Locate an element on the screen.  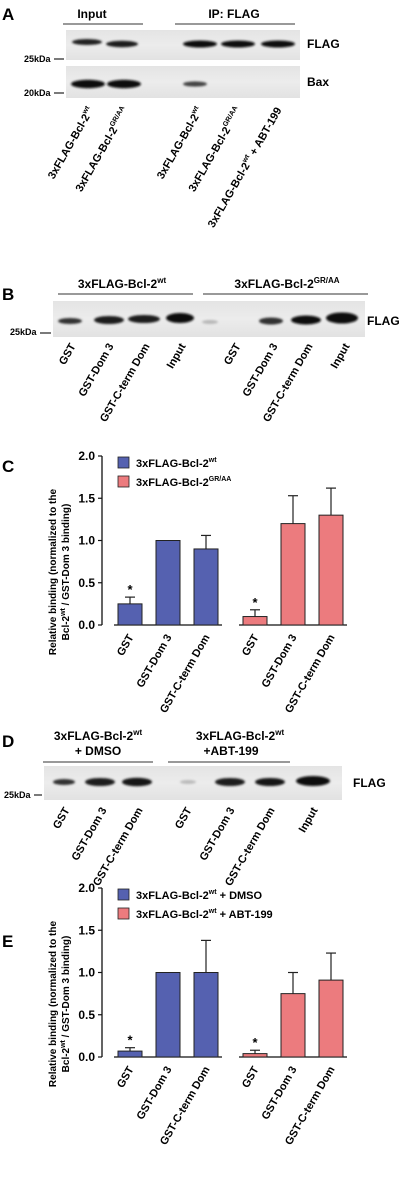
panel-b-group2: 3xFLAG-Bcl-2GR/AA is located at coordinates (286, 283).